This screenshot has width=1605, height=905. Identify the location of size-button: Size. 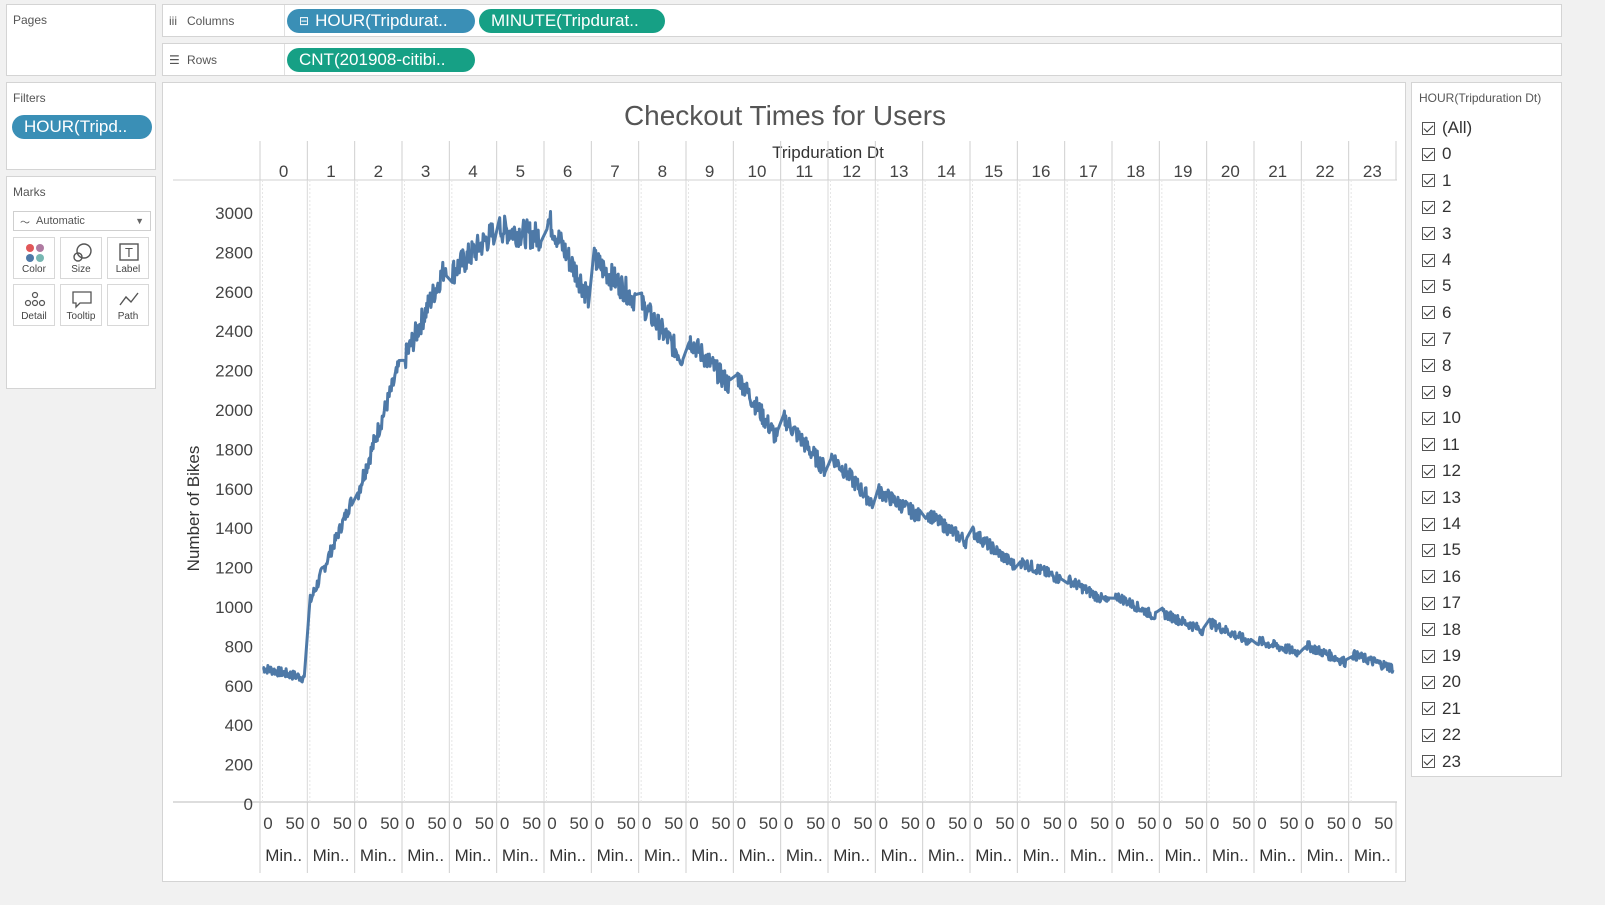
(81, 258).